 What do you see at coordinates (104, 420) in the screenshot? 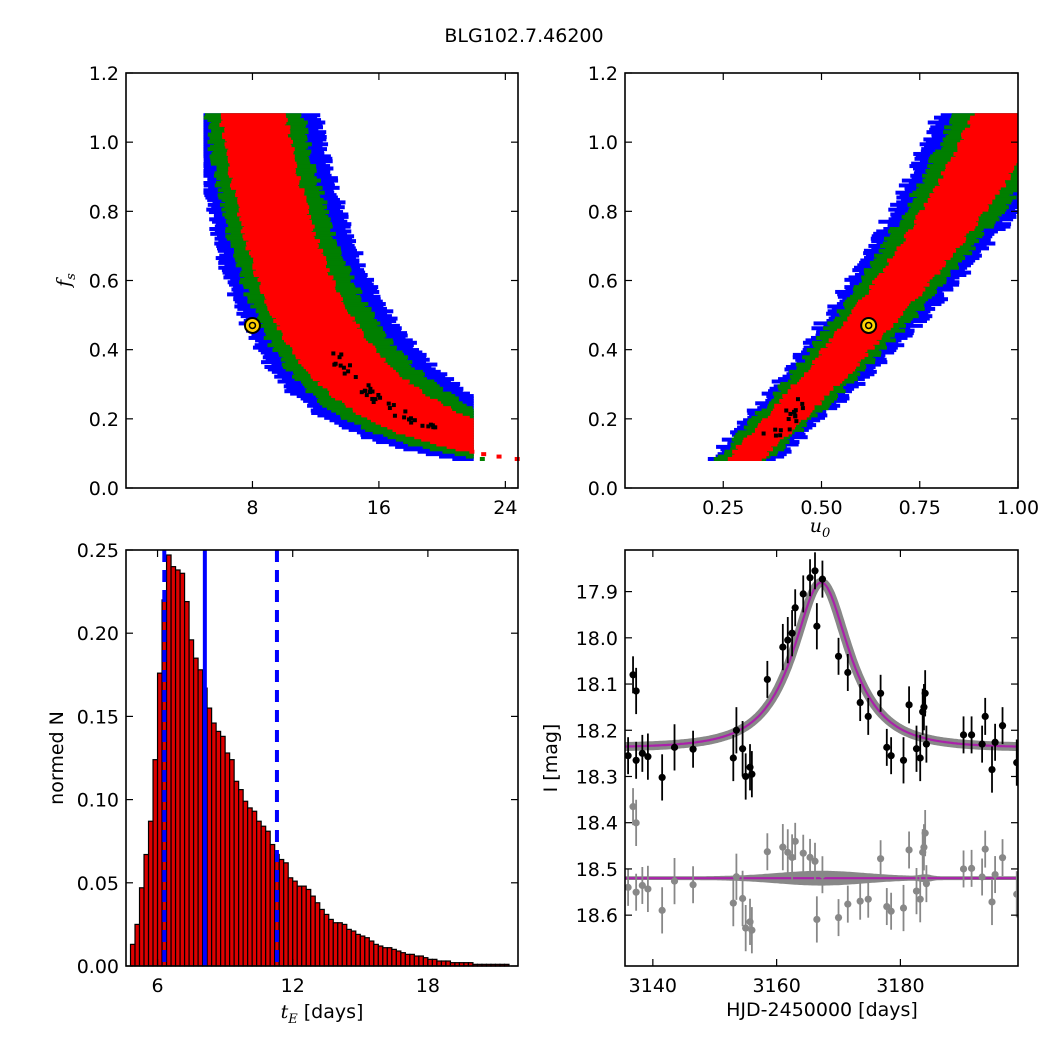
I see `y-tick-label: 0.2` at bounding box center [104, 420].